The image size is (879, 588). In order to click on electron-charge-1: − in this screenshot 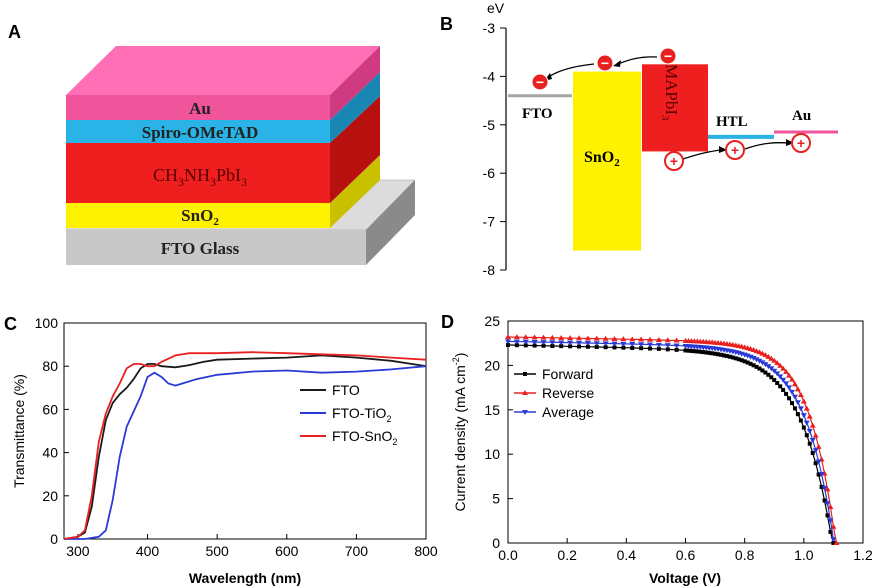, I will do `click(668, 56)`.